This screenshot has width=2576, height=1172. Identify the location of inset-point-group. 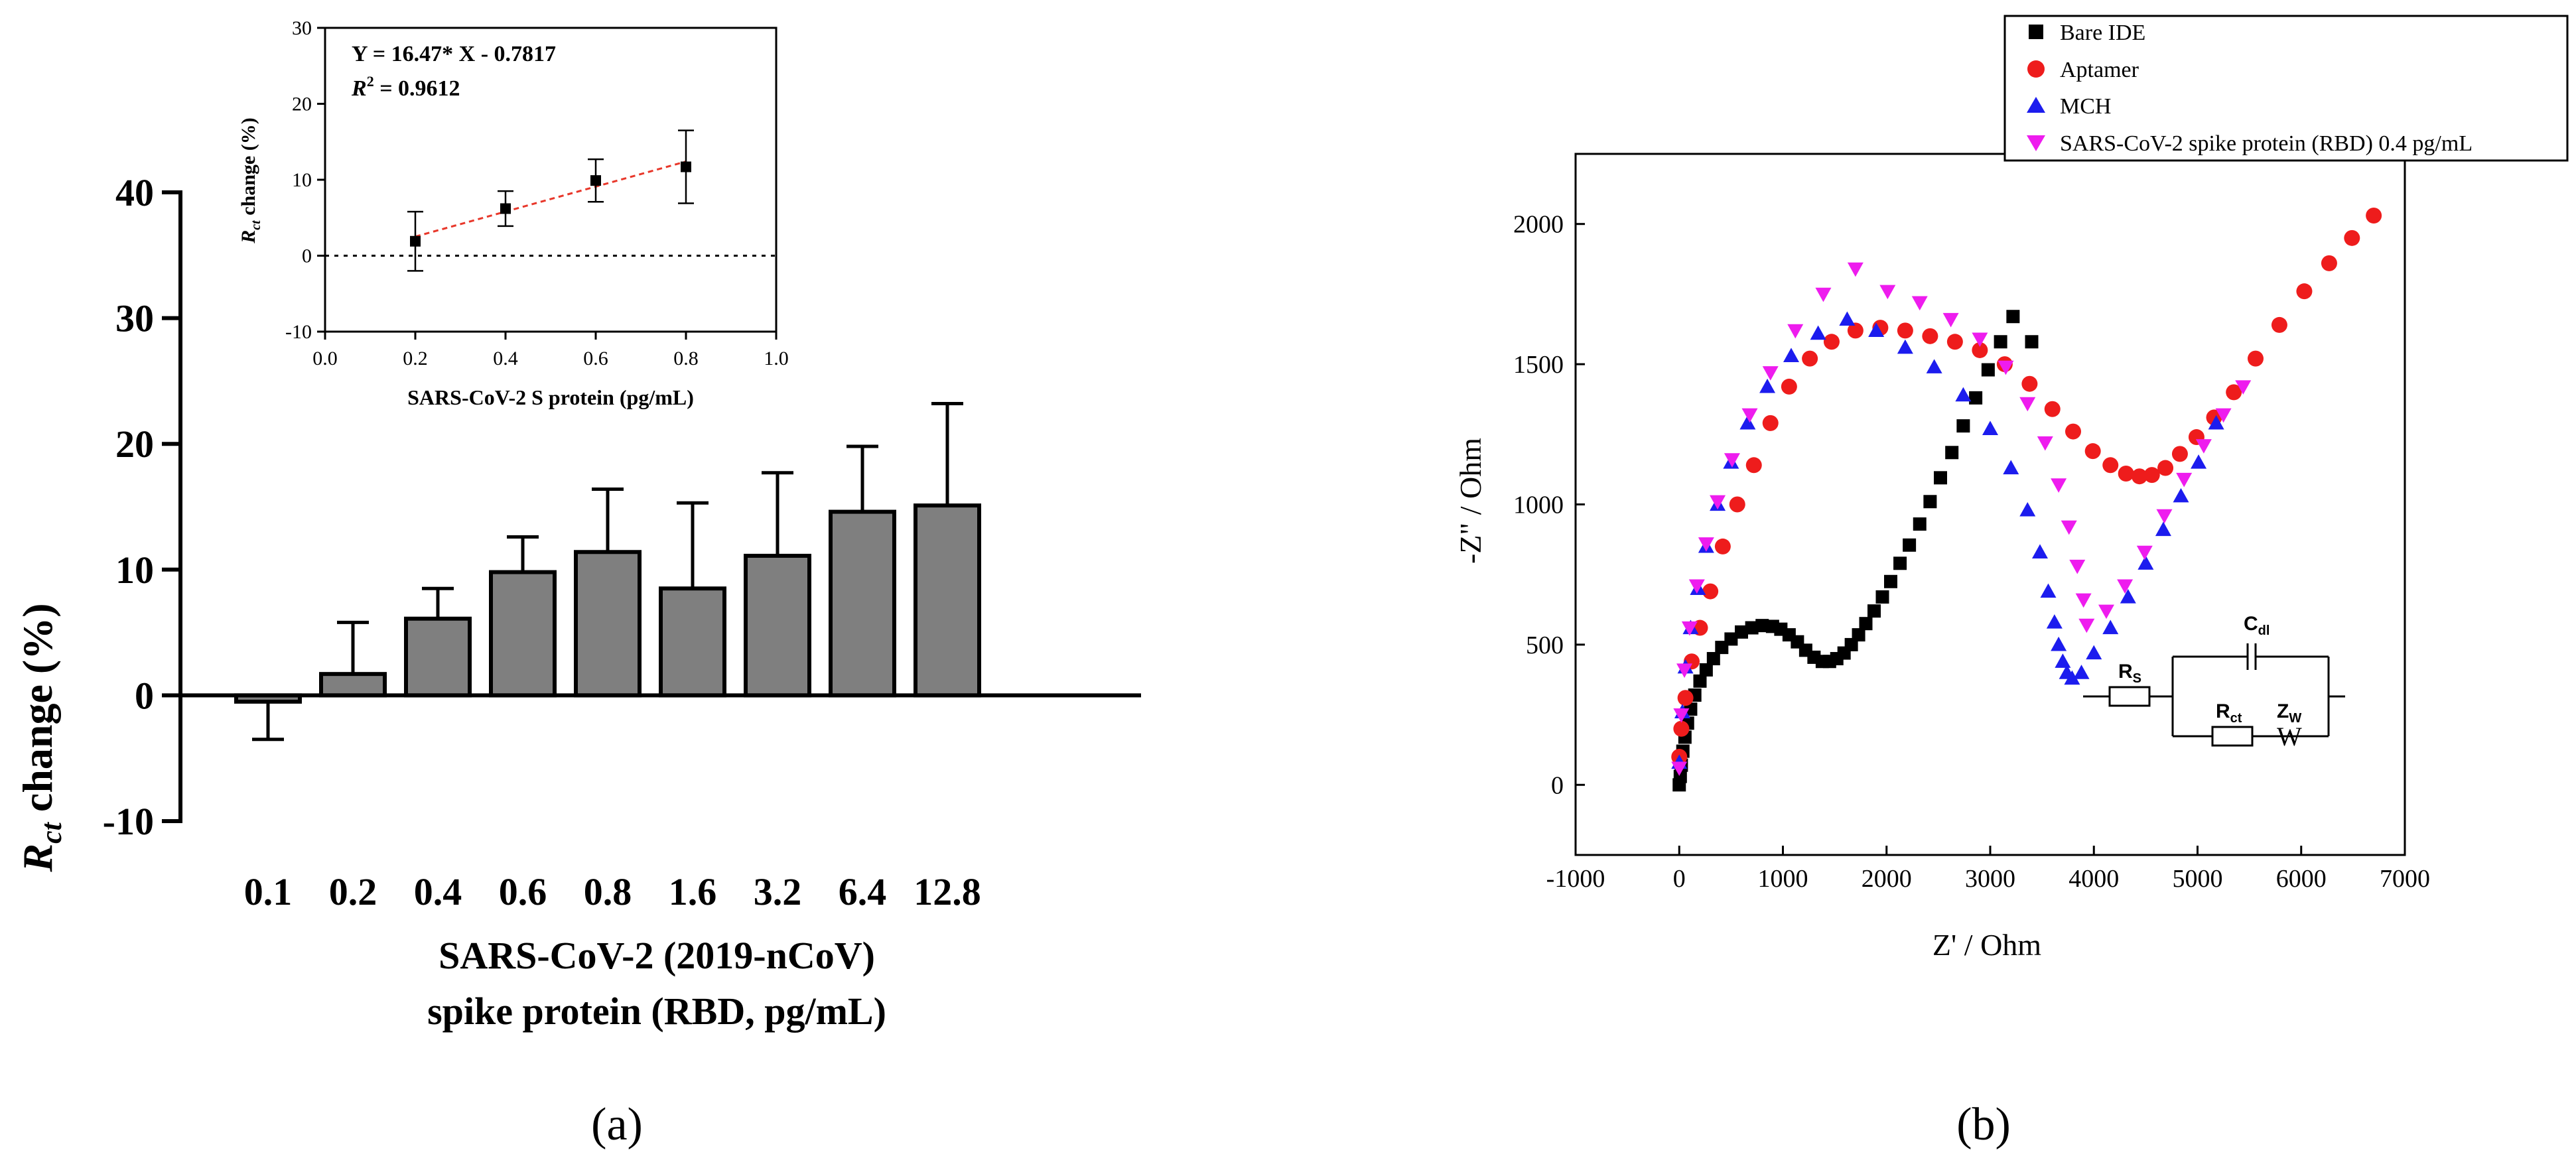
(550, 204).